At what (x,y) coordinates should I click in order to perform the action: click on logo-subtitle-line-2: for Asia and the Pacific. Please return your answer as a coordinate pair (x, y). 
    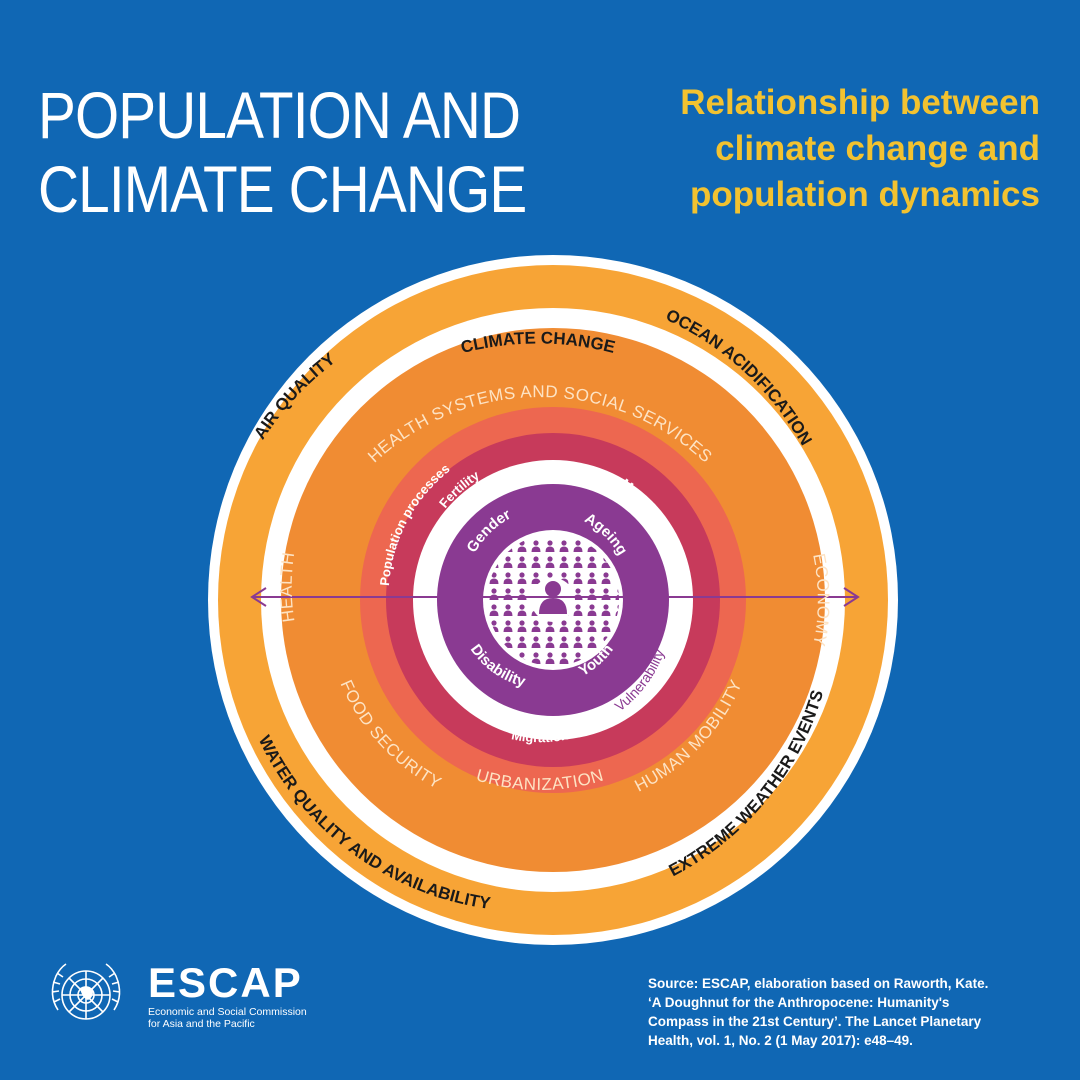
    Looking at the image, I should click on (201, 1024).